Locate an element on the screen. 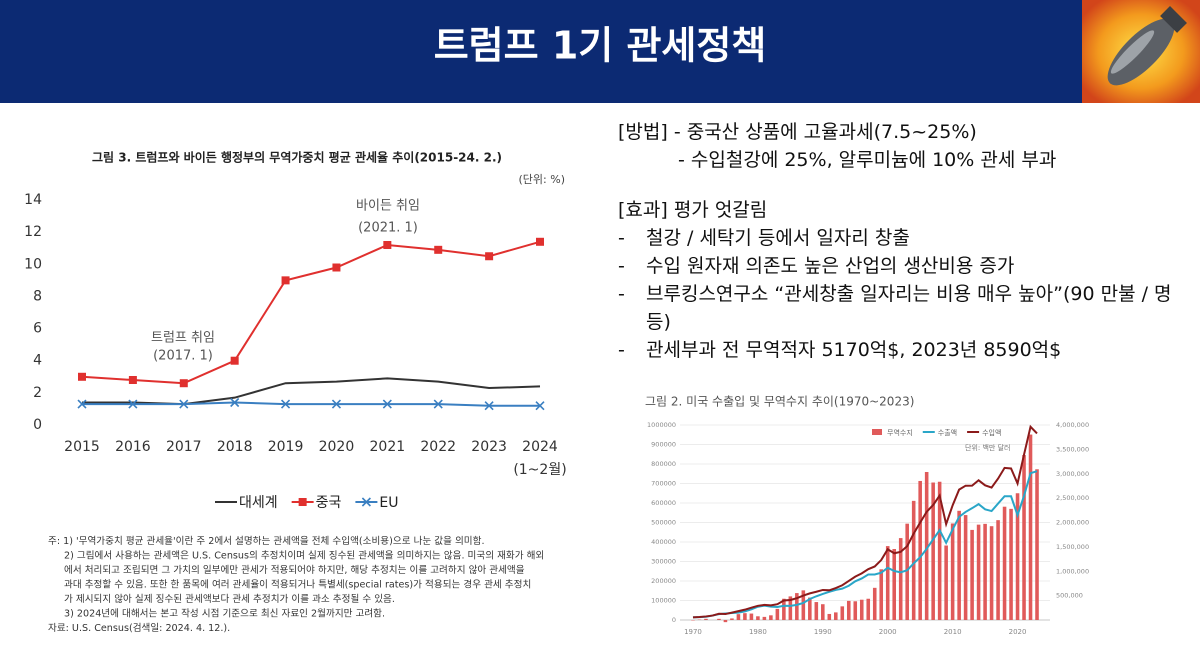 The width and height of the screenshot is (1200, 660). legend-label: 대세계 is located at coordinates (258, 503).